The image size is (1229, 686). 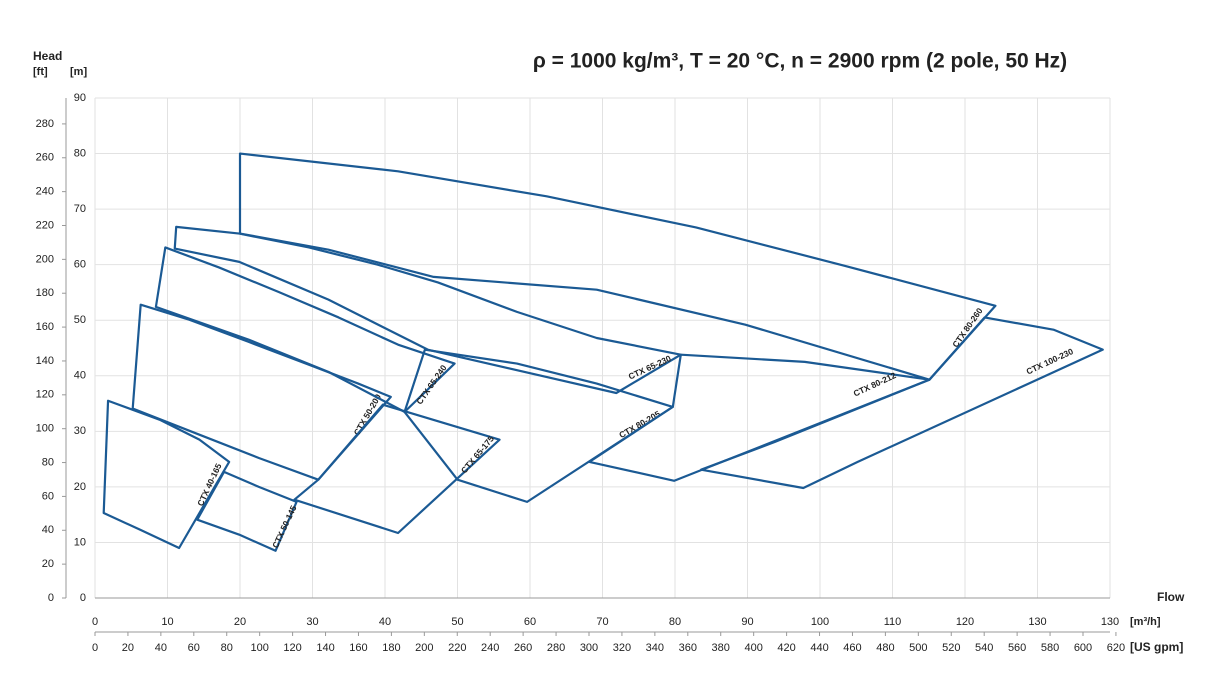 I want to click on x2-tick-label: 540, so click(x=984, y=648).